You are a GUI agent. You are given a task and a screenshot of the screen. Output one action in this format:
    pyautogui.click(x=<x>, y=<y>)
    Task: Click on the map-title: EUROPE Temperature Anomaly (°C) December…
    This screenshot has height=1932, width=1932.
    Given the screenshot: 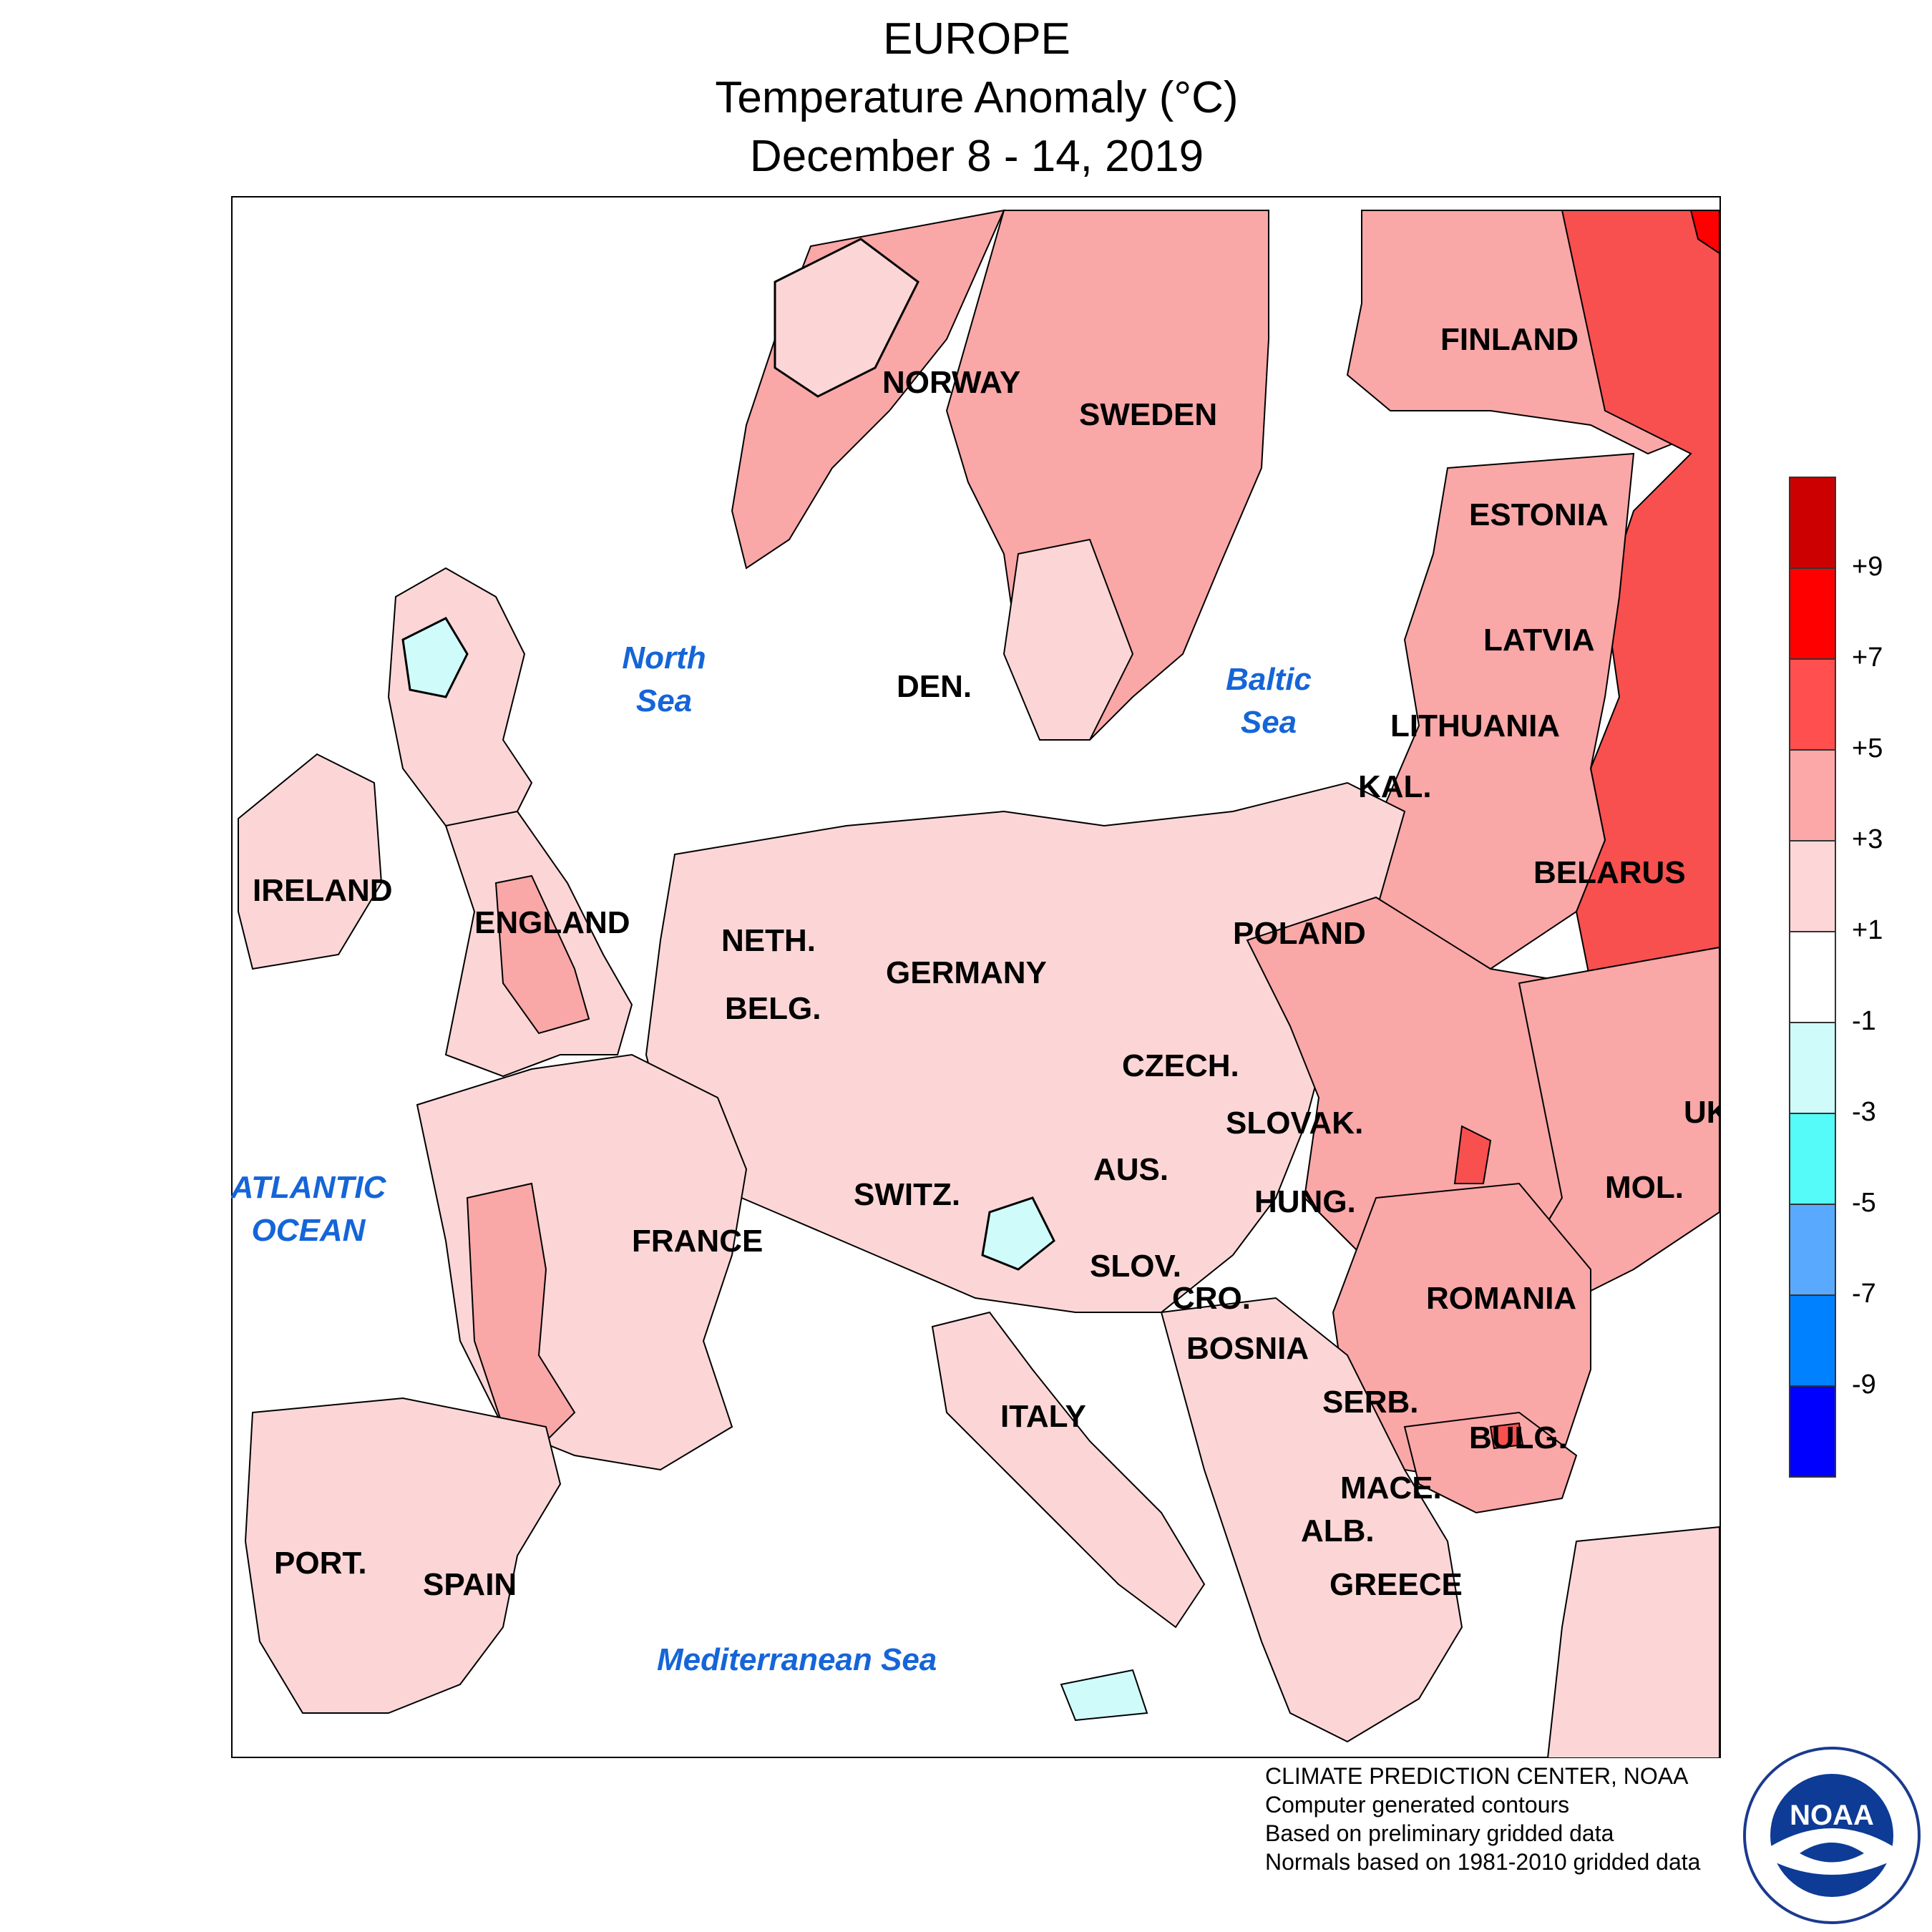 What is the action you would take?
    pyautogui.click(x=966, y=98)
    